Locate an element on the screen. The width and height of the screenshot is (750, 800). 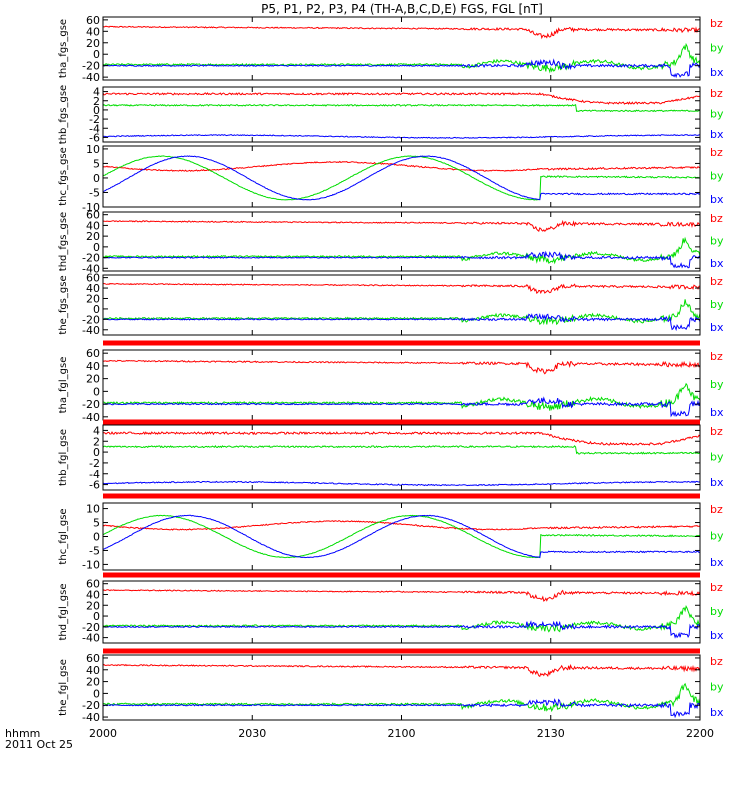
x-tick-label: 2130 is located at coordinates (551, 733).